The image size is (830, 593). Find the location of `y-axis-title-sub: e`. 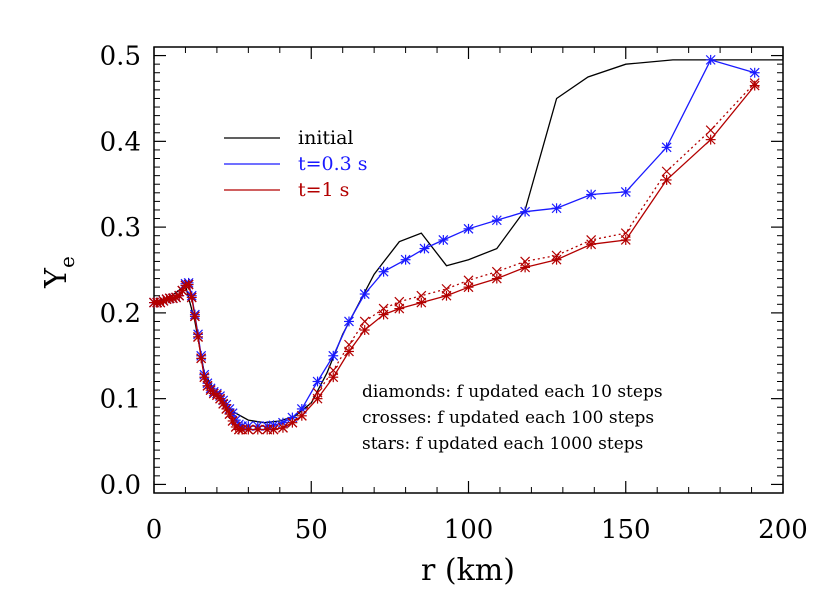

y-axis-title-sub: e is located at coordinates (67, 262).